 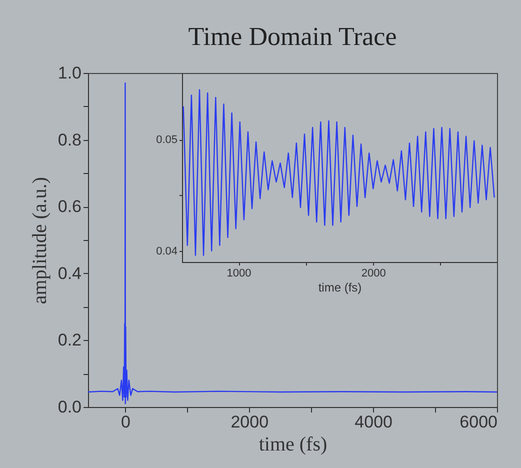 I want to click on chart-title: Time Domain Trace, so click(x=292, y=36).